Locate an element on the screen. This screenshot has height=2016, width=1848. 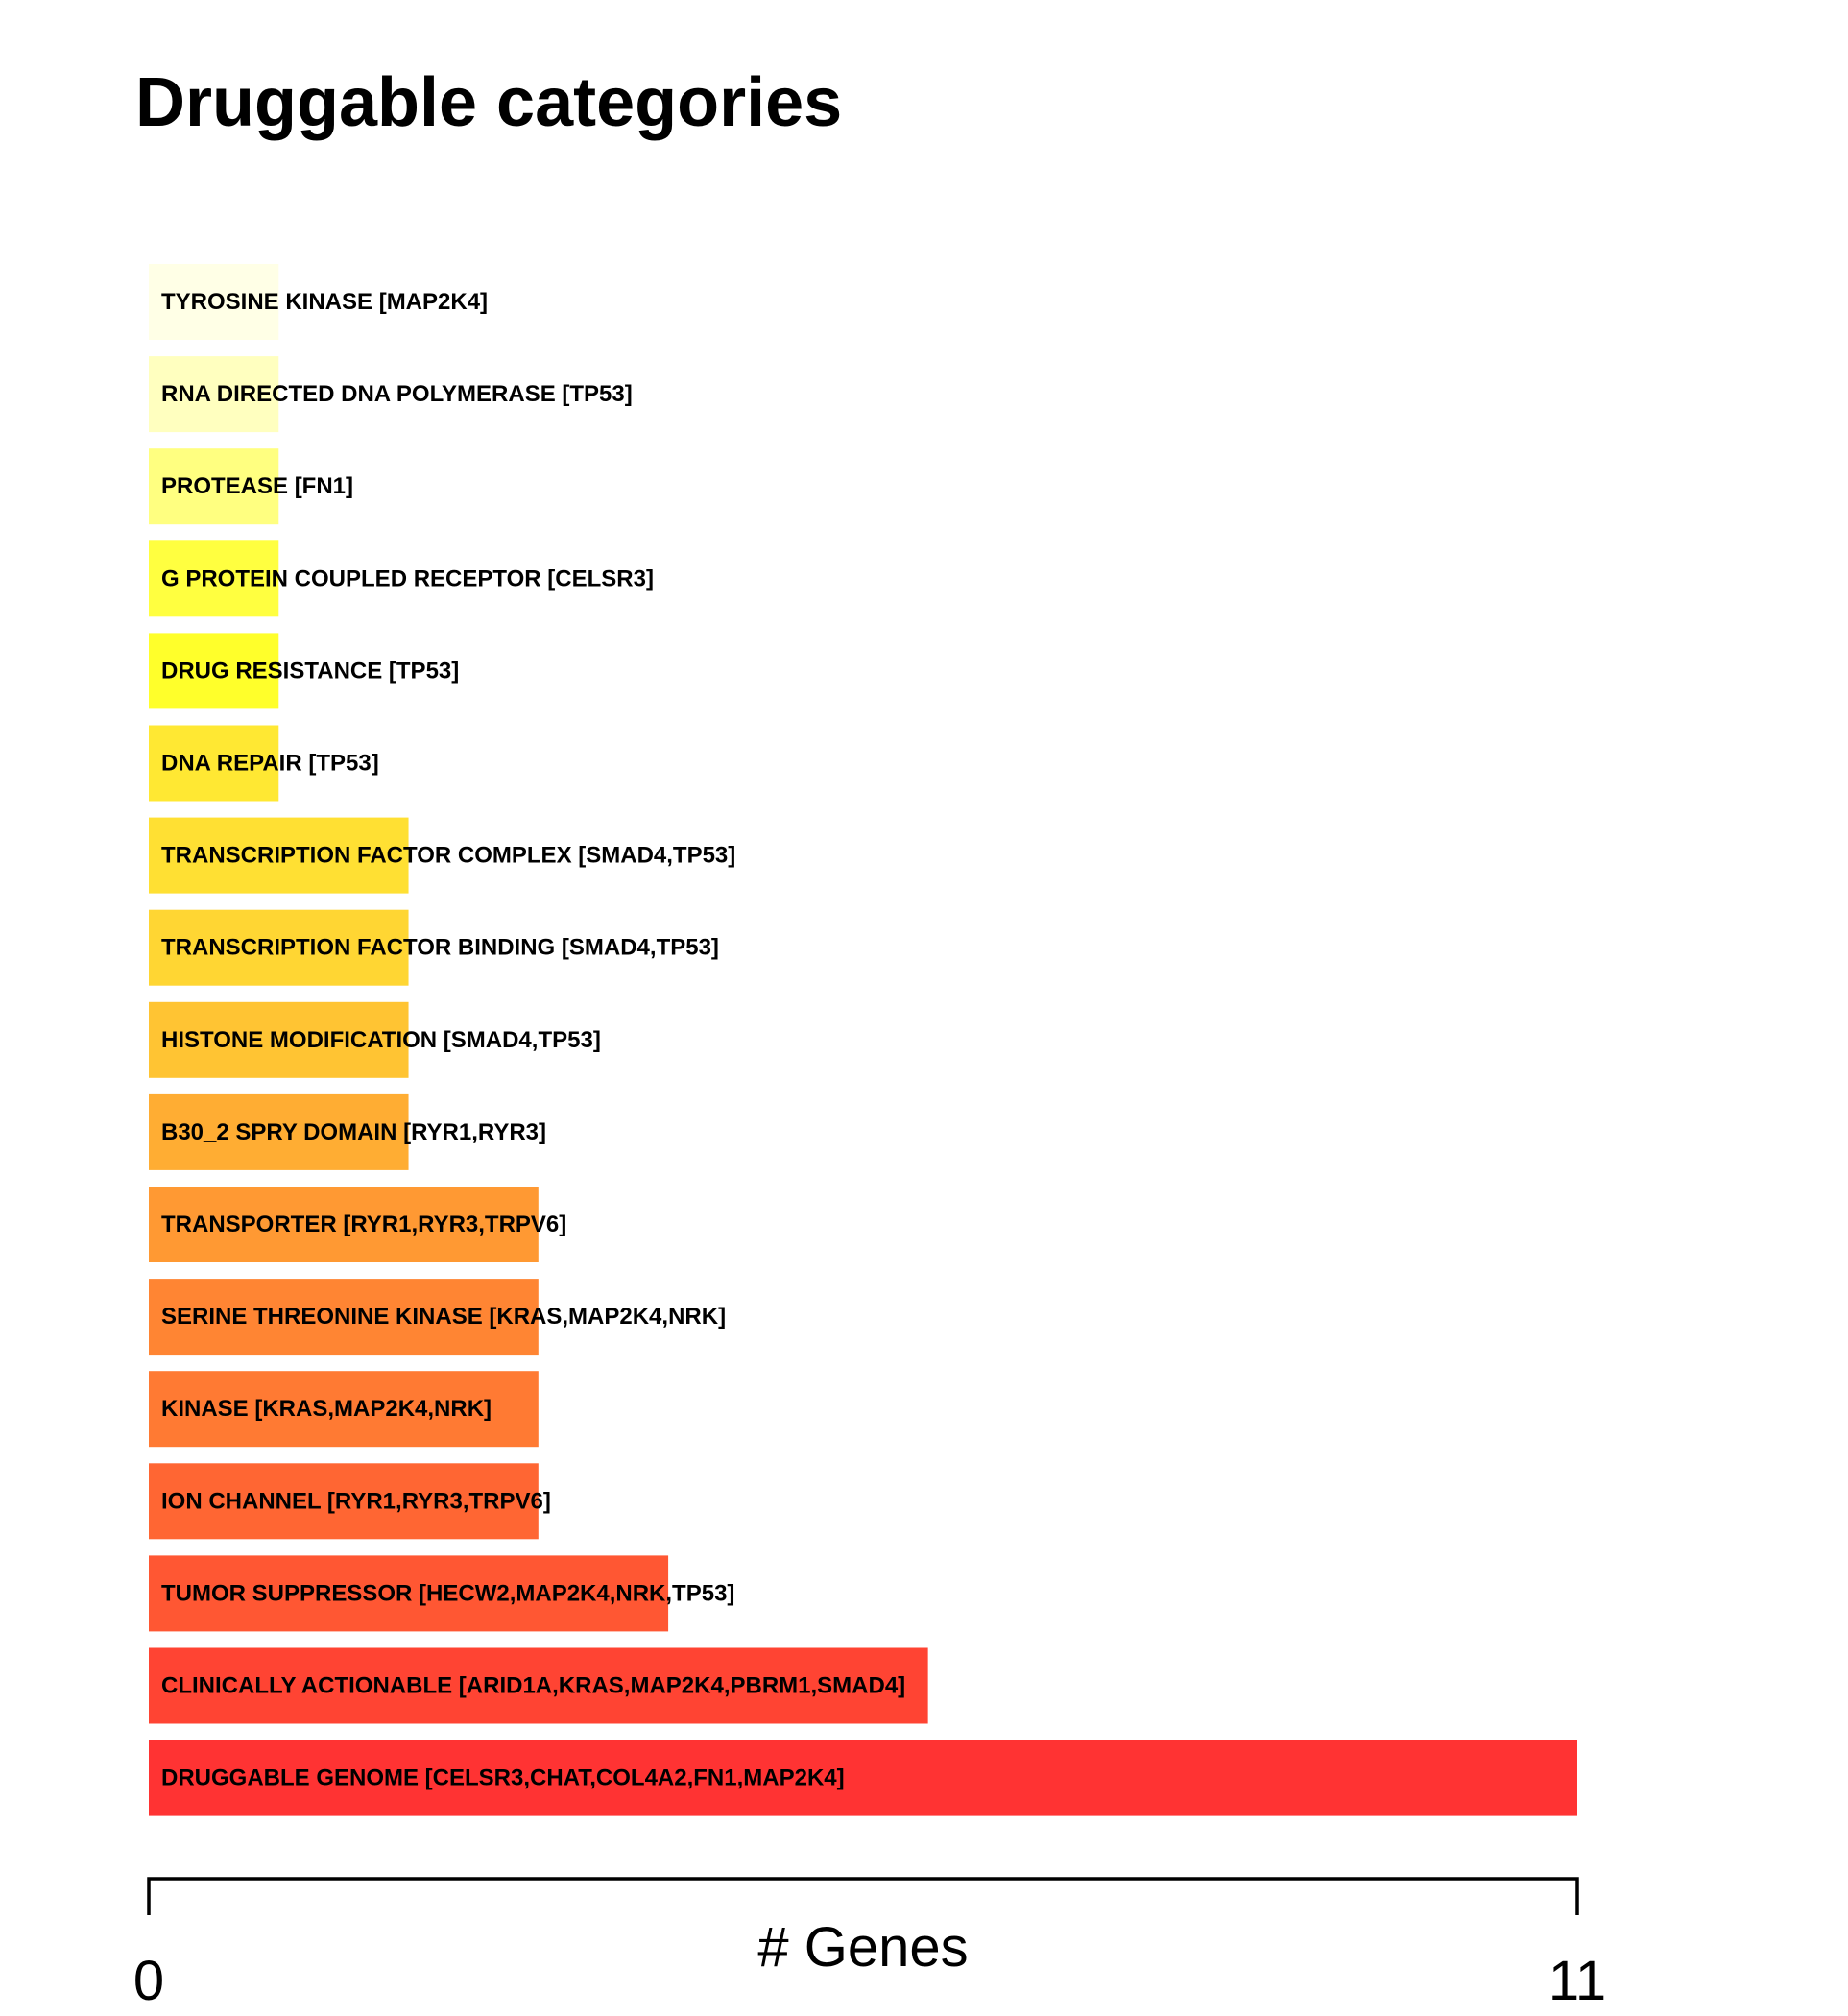
bar-label: KINASE [KRAS,MAP2K4,NRK] is located at coordinates (326, 1409).